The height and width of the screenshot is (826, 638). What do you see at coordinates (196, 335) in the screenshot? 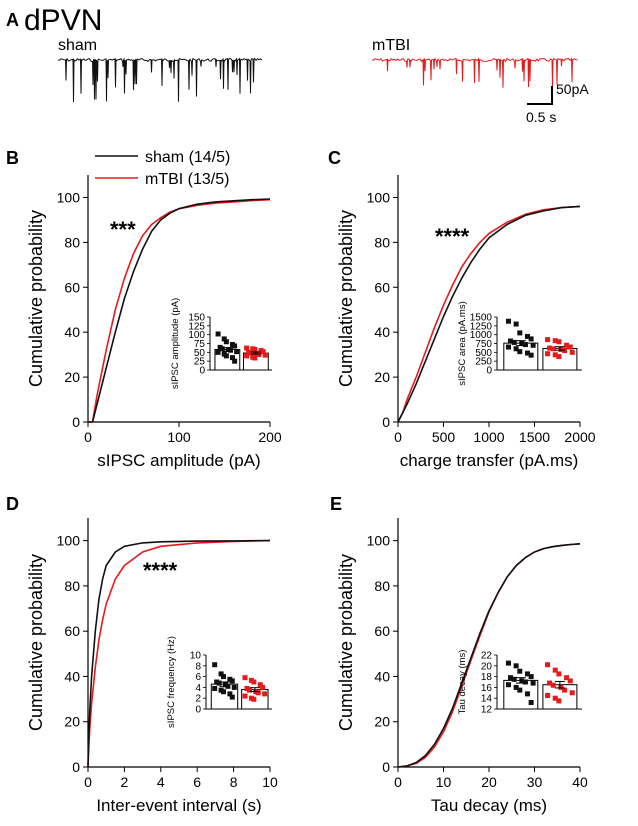
I see `inset-y-tick-label: 100` at bounding box center [196, 335].